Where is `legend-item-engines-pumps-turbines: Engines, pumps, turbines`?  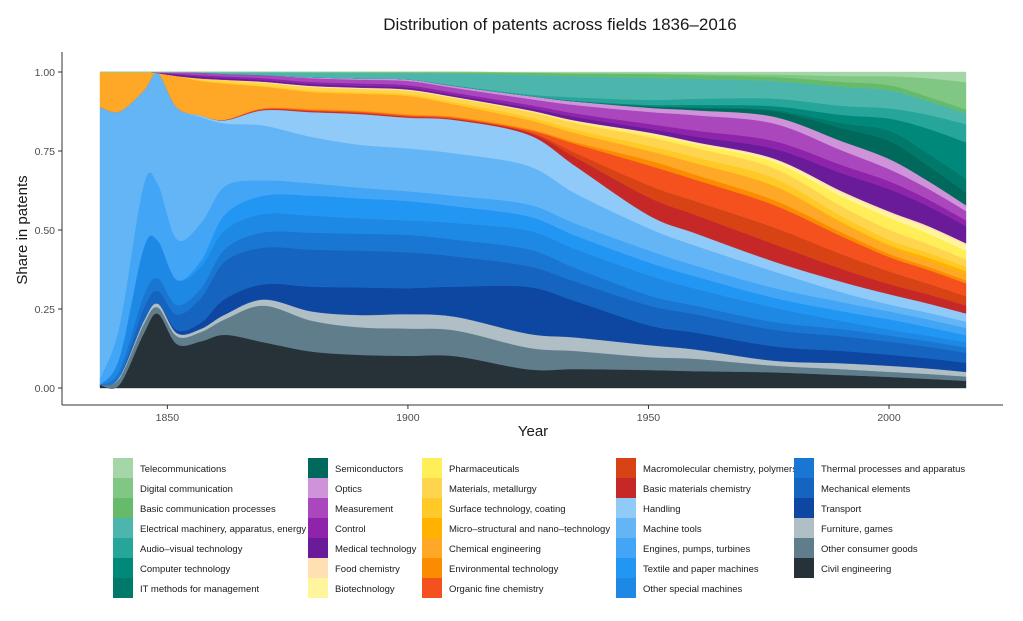
legend-item-engines-pumps-turbines: Engines, pumps, turbines is located at coordinates (683, 548).